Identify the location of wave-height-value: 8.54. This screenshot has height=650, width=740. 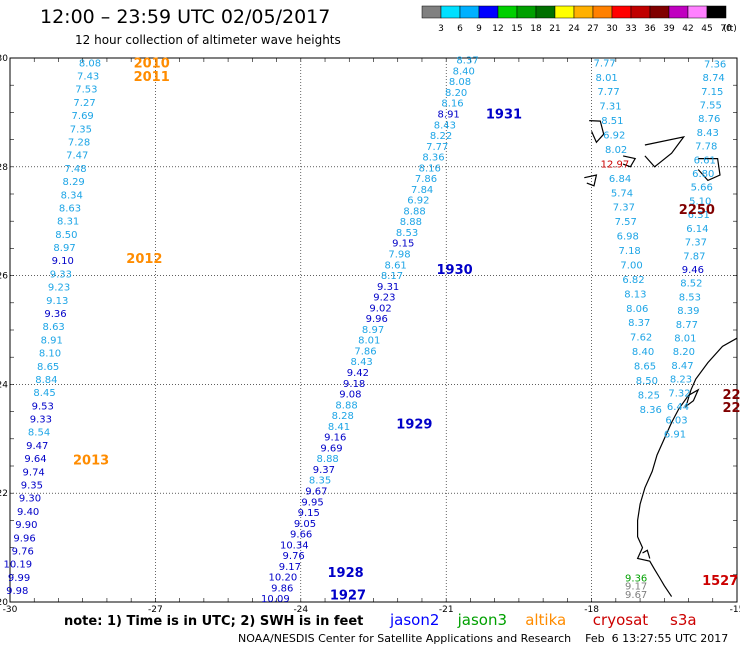
(39, 433).